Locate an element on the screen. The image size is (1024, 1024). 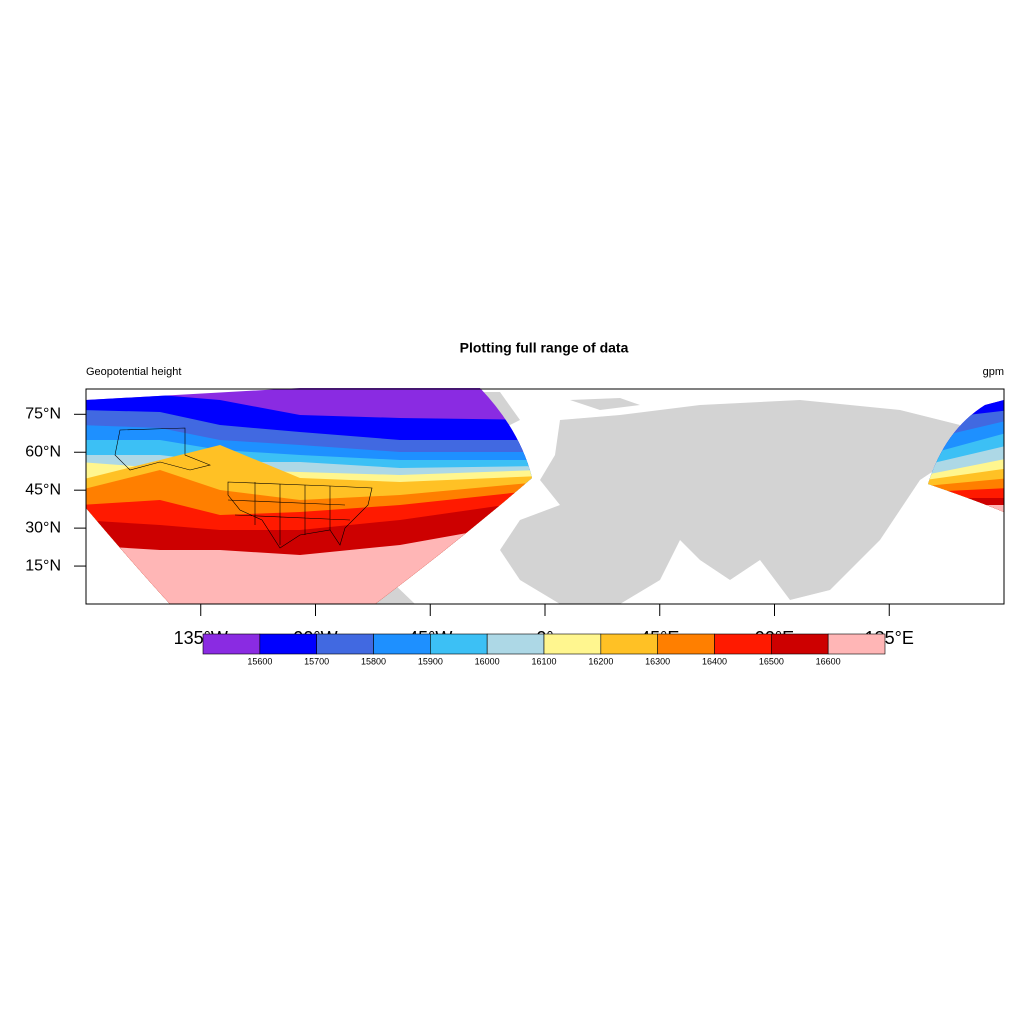
eurasia-africa-land is located at coordinates (730, 502).